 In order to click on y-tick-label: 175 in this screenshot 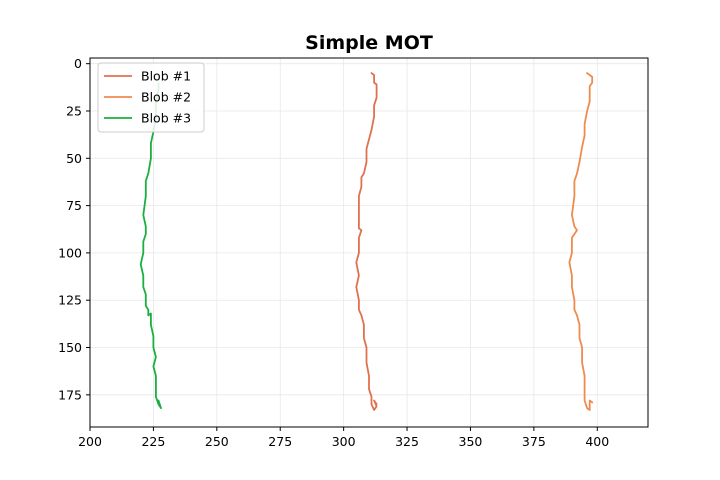, I will do `click(70, 394)`.